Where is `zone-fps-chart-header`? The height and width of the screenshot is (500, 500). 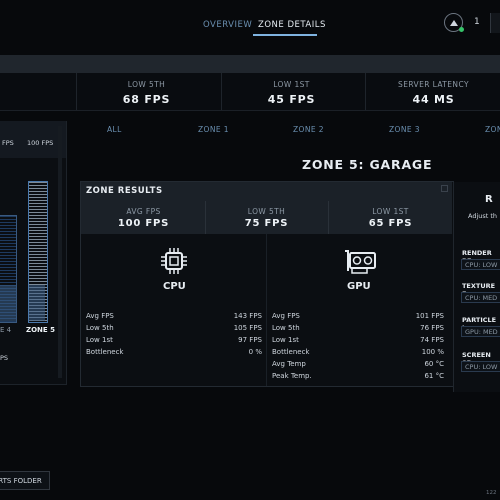 zone-fps-chart-header is located at coordinates (33, 139).